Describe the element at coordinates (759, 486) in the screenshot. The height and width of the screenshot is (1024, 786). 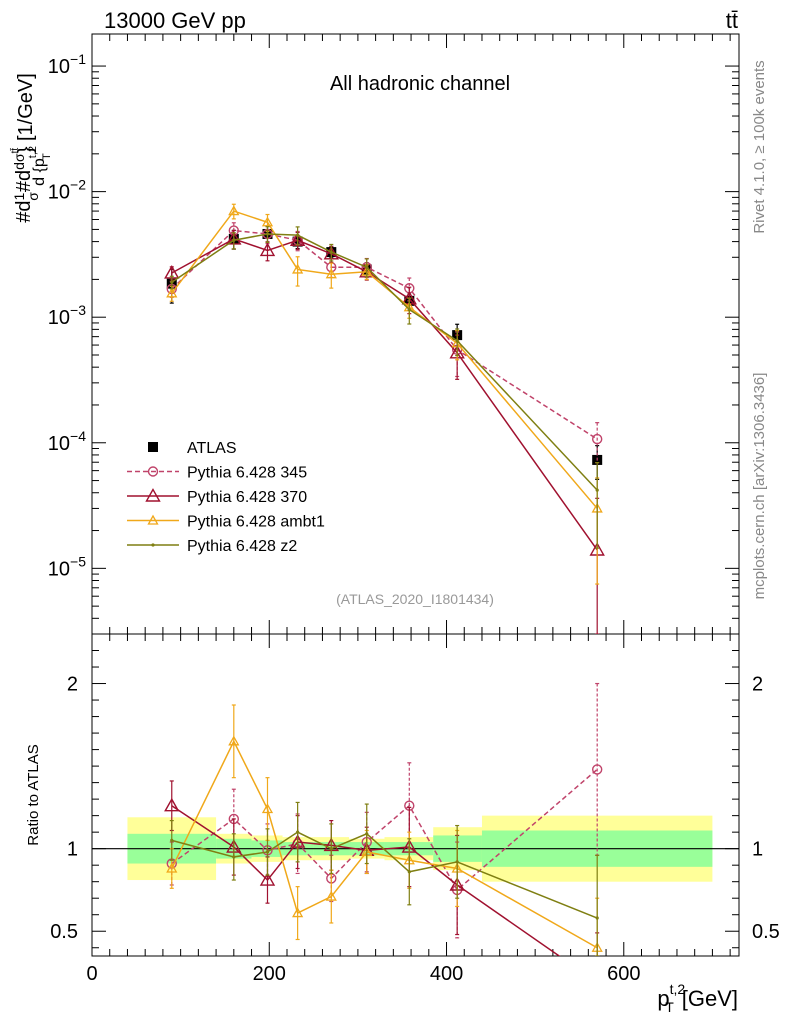
I see `mcplots-label: mcplots.cern.ch [arXiv:1306.3436]` at that location.